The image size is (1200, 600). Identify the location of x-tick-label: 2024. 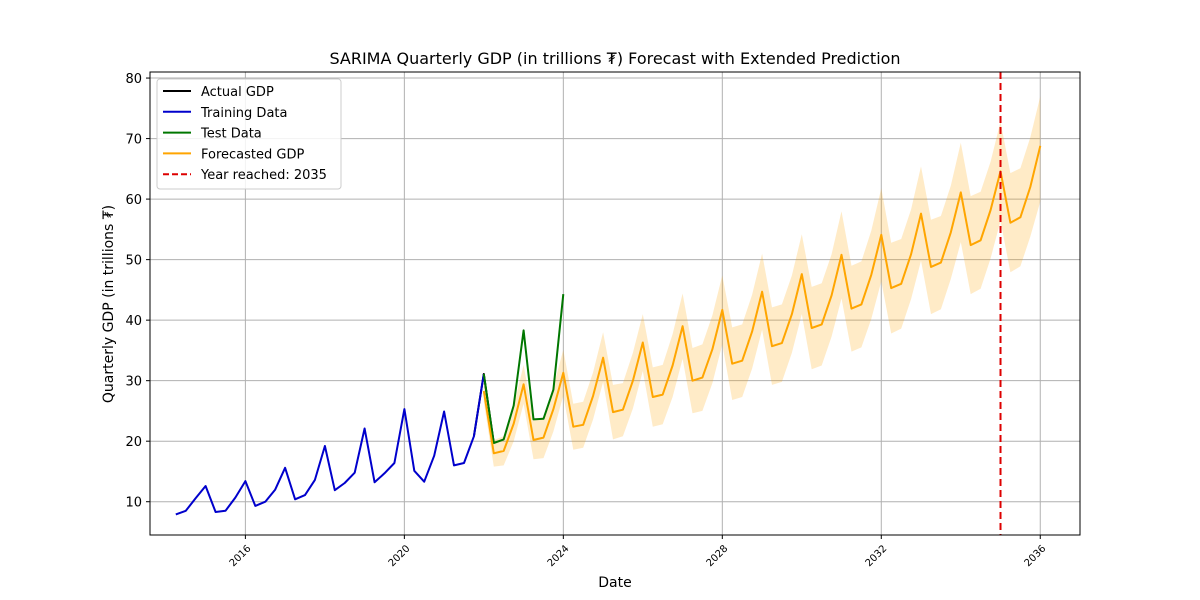
(559, 556).